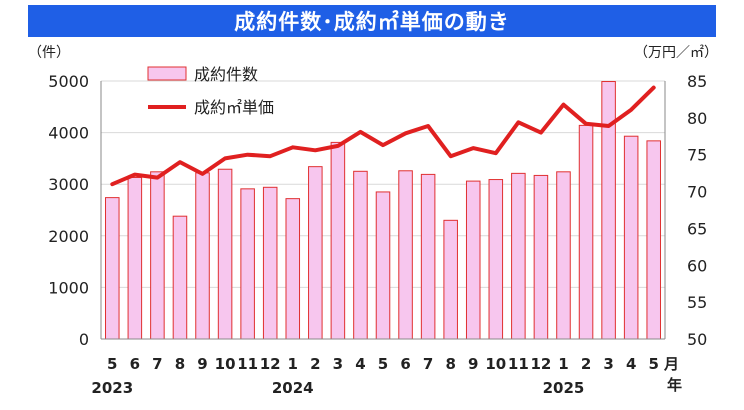  What do you see at coordinates (49, 53) in the screenshot?
I see `y-left-unit: （件）` at bounding box center [49, 53].